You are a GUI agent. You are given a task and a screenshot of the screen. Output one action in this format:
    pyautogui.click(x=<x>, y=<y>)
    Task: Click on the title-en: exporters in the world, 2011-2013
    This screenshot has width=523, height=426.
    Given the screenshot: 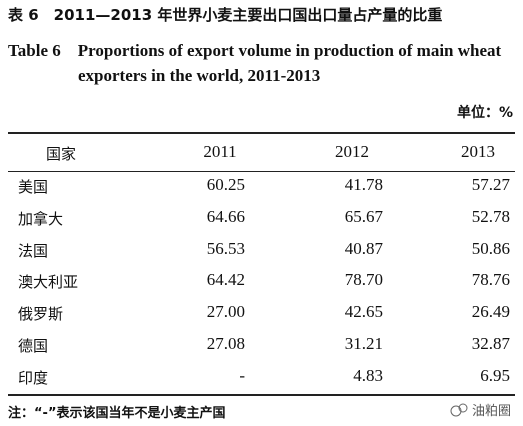 What is the action you would take?
    pyautogui.click(x=199, y=75)
    